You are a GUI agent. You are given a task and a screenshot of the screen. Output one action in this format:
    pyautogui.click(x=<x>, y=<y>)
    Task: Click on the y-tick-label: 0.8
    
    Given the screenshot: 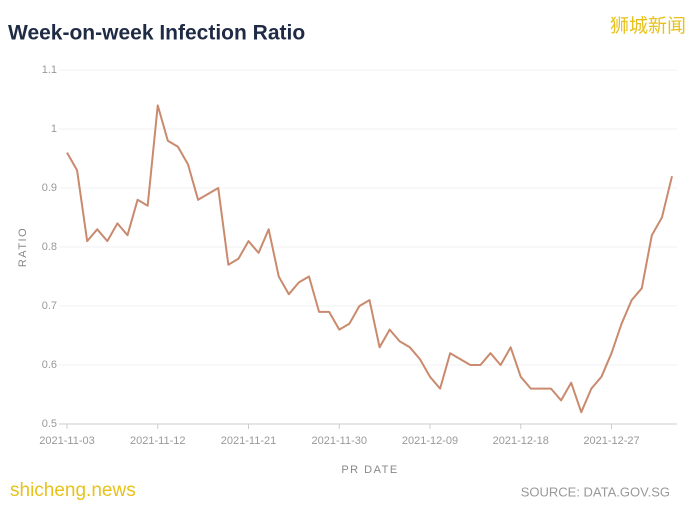 What is the action you would take?
    pyautogui.click(x=49, y=247)
    